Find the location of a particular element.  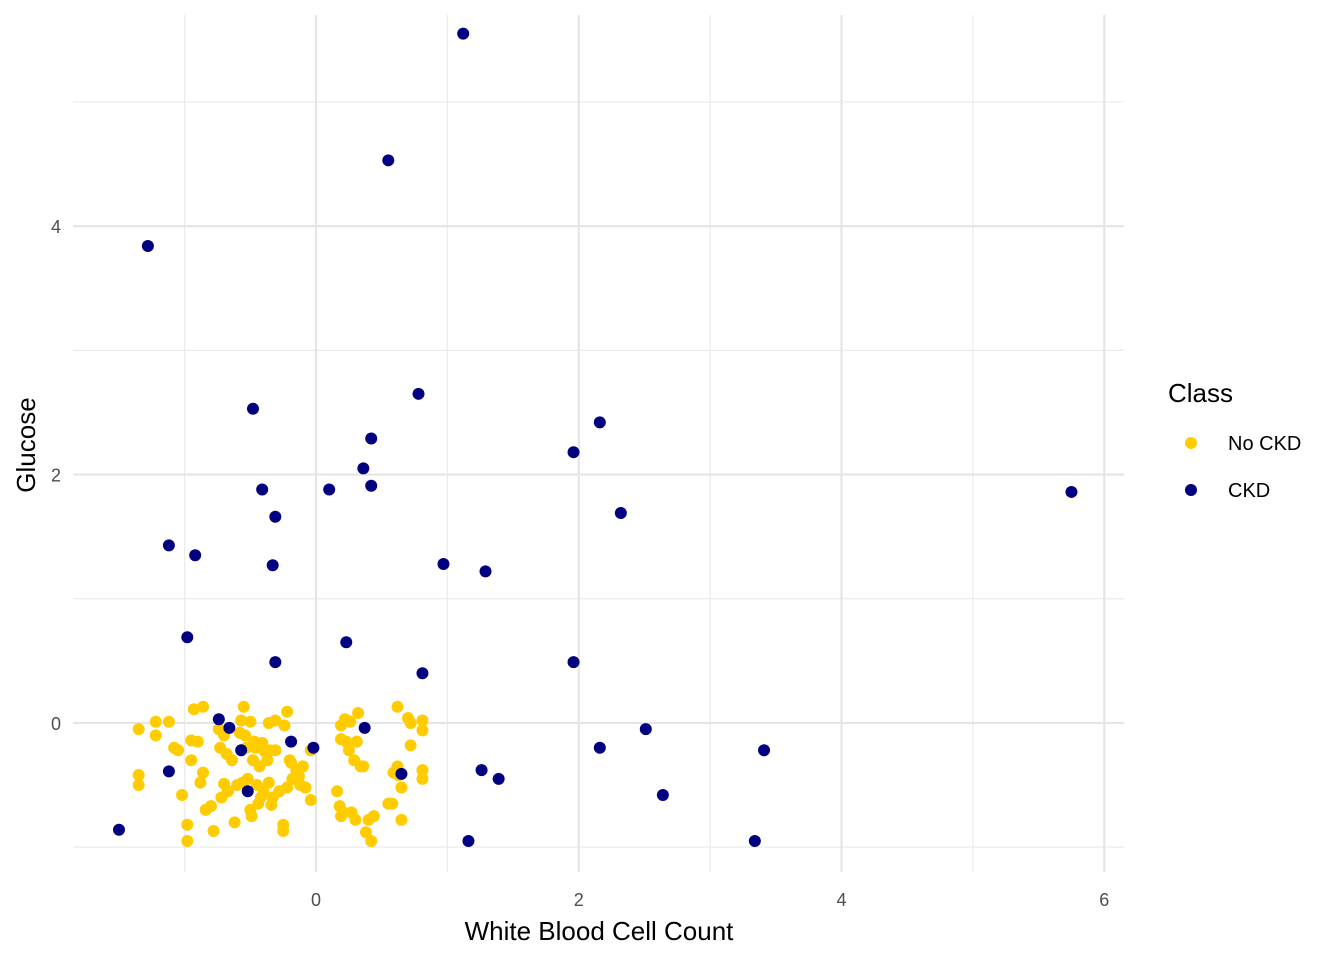

legend-items: No CKD CKD is located at coordinates (1243, 467).